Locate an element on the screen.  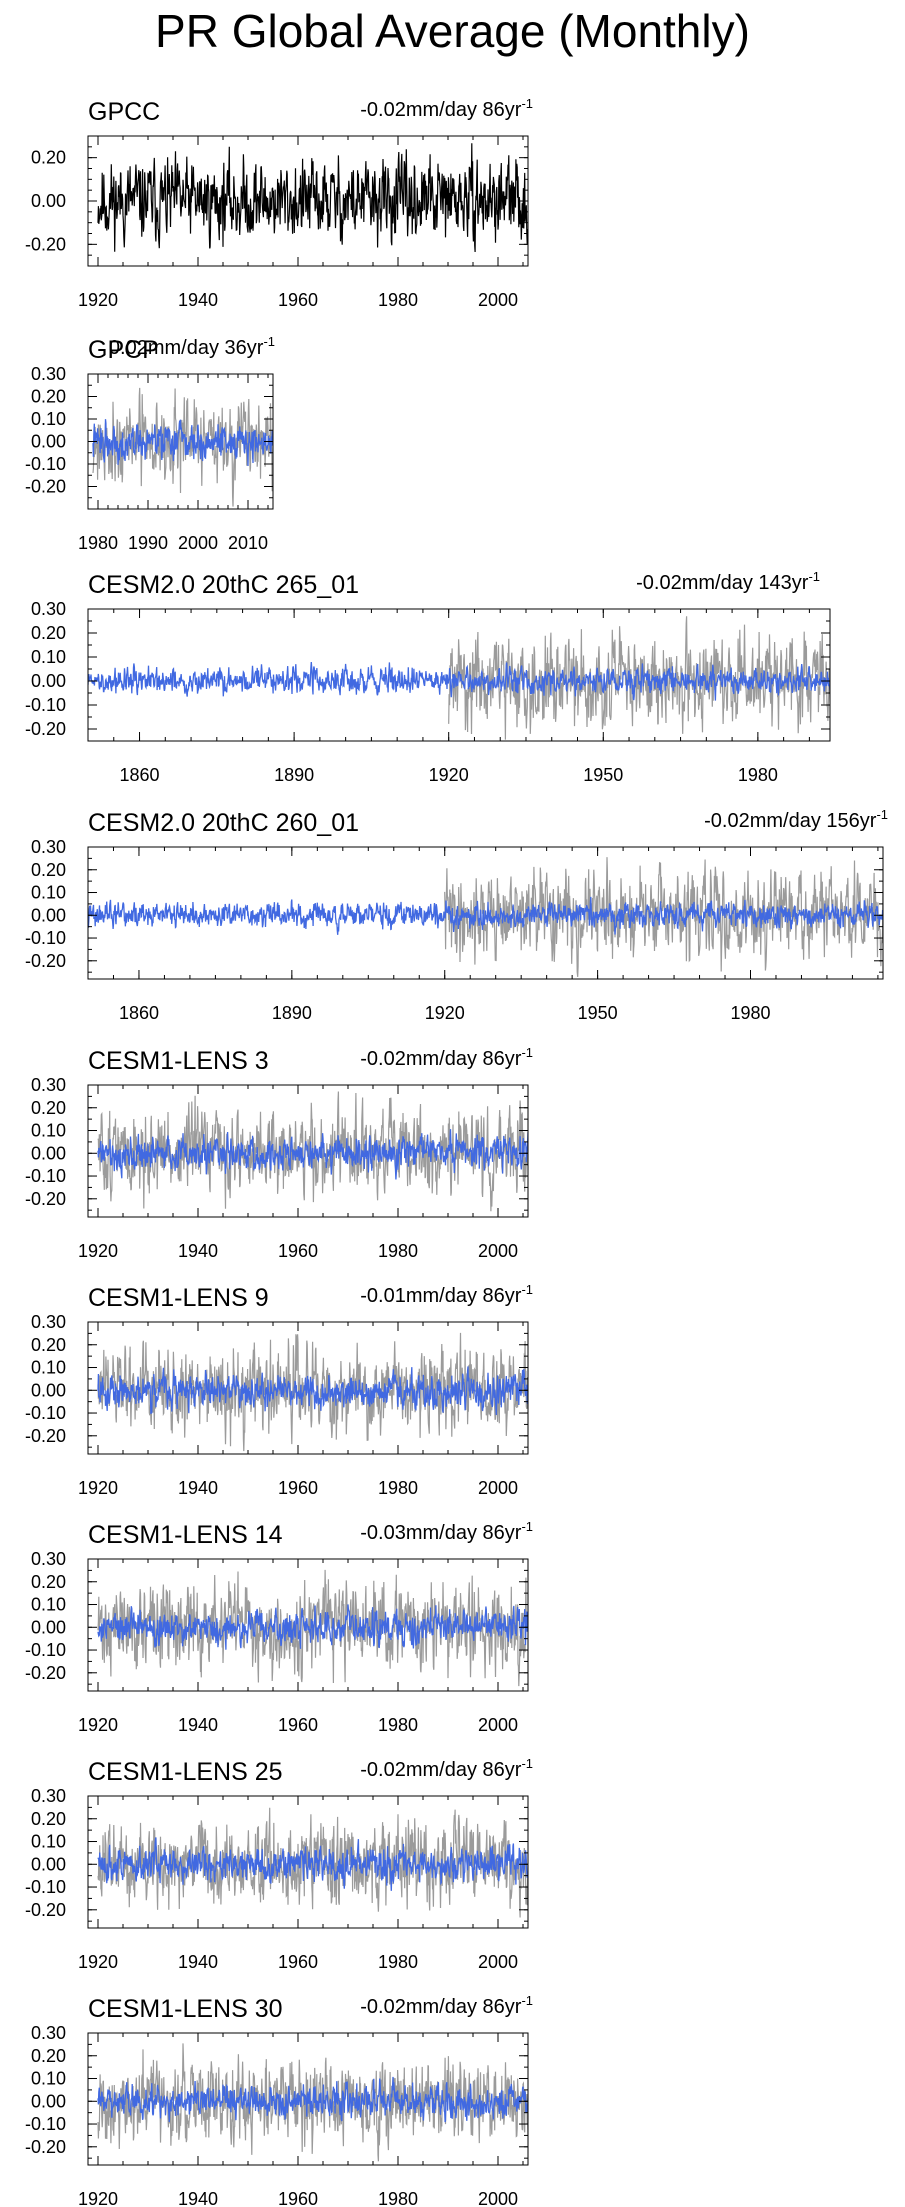
panel-title: CESM2.0 20thC 260_01 is located at coordinates (223, 823).